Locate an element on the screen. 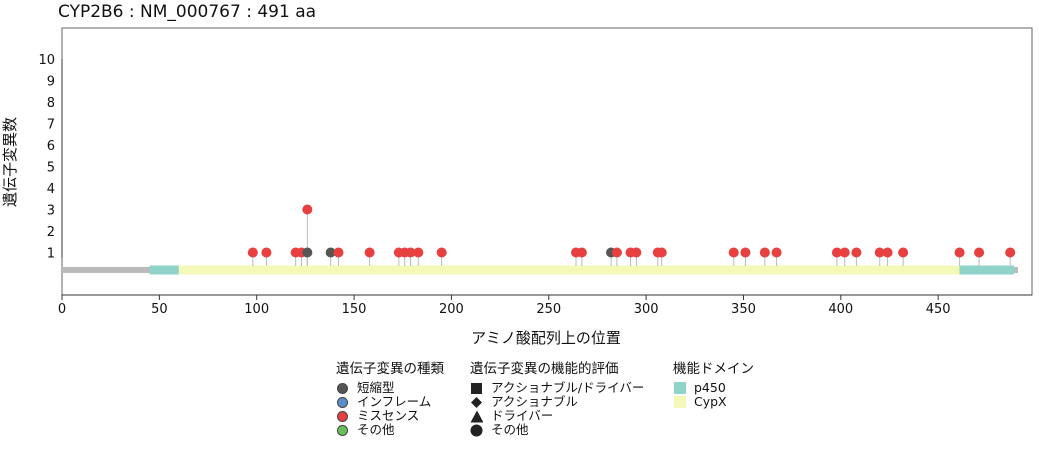  x-tick-label: 250 is located at coordinates (548, 309).